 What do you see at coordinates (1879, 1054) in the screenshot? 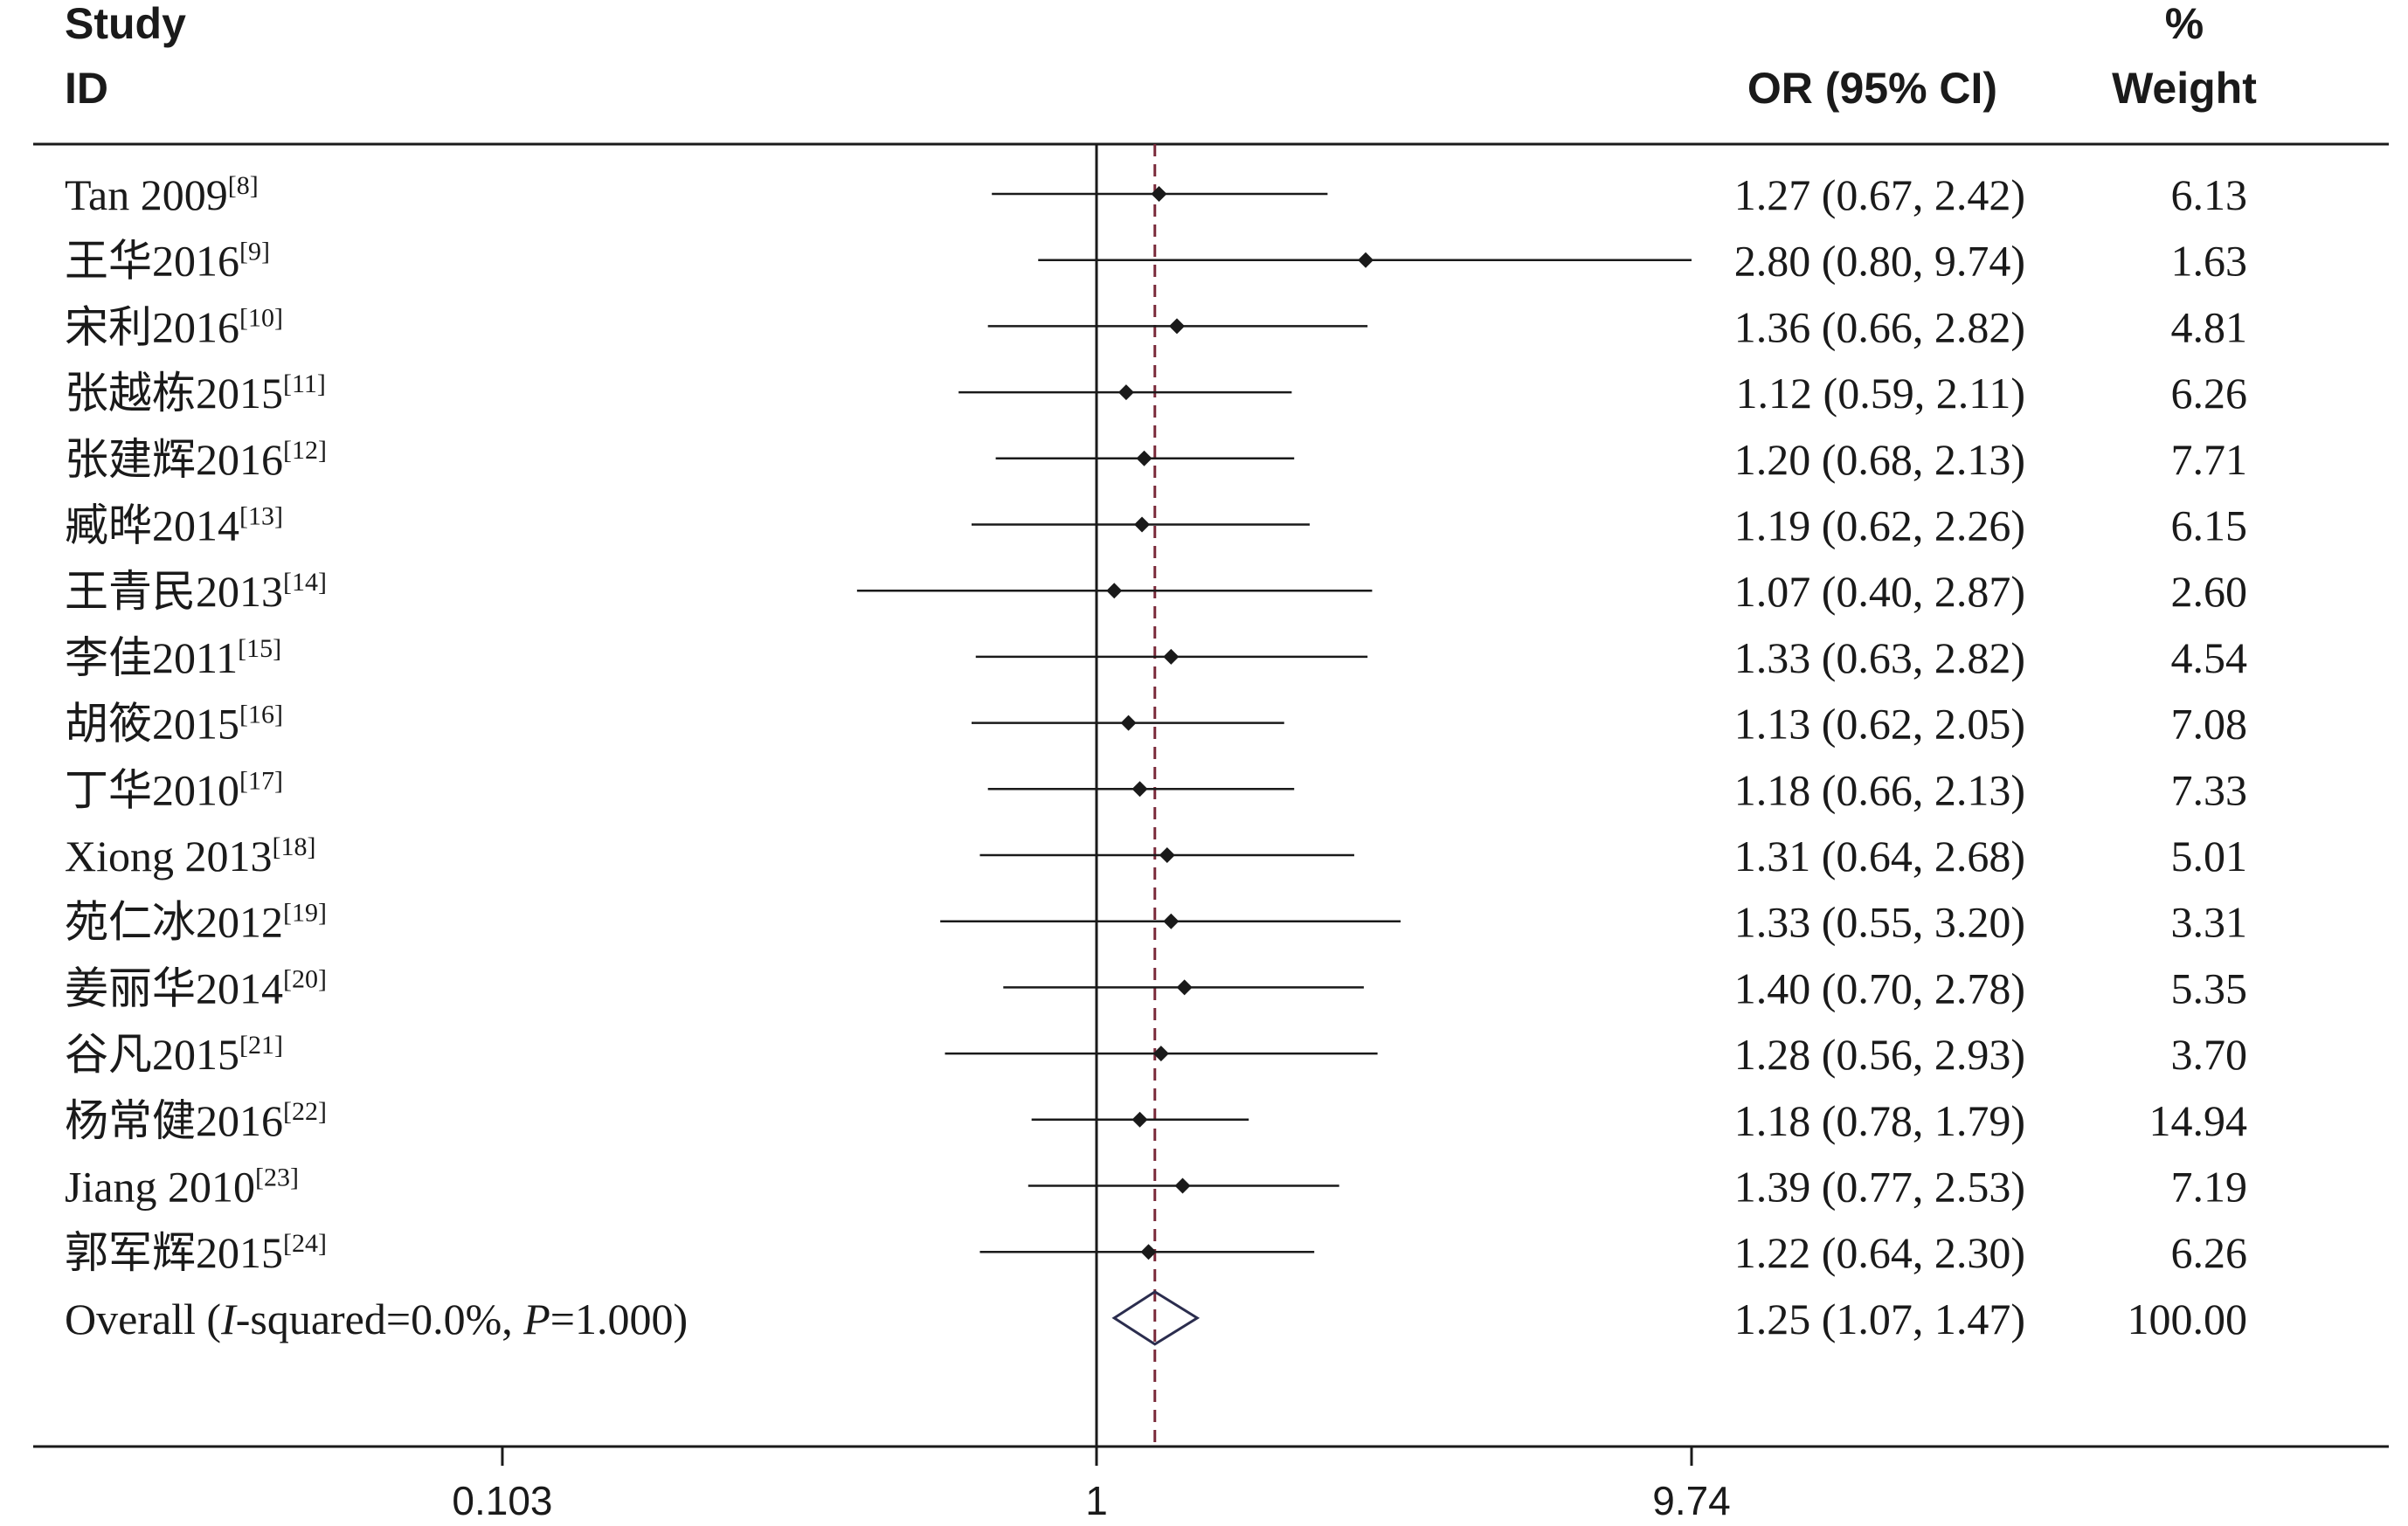
I see `study-or-ci: 1.28 (0.56, 2.93)` at bounding box center [1879, 1054].